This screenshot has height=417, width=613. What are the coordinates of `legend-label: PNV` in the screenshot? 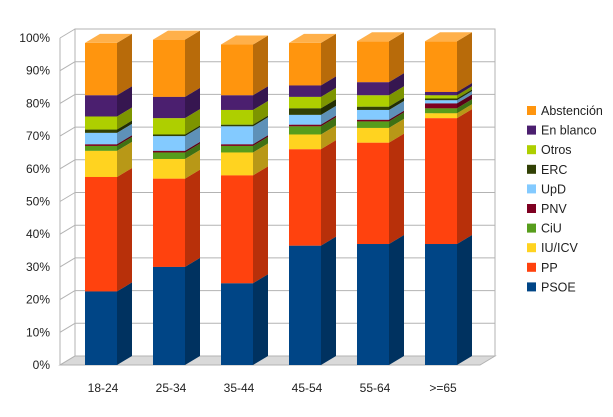 It's located at (554, 209).